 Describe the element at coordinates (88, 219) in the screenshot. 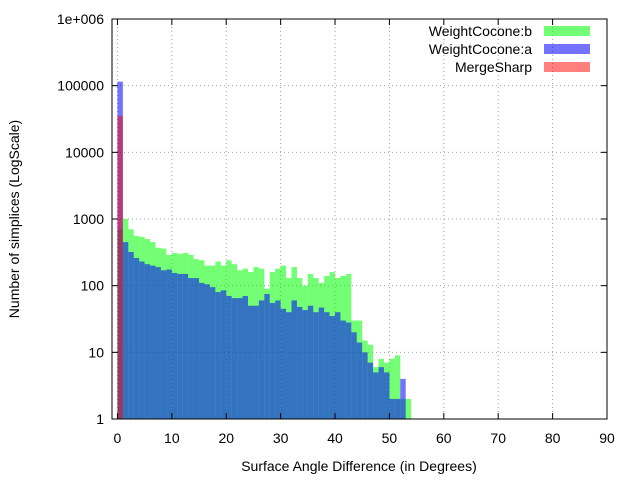

I see `y-tick-label: 1000` at that location.